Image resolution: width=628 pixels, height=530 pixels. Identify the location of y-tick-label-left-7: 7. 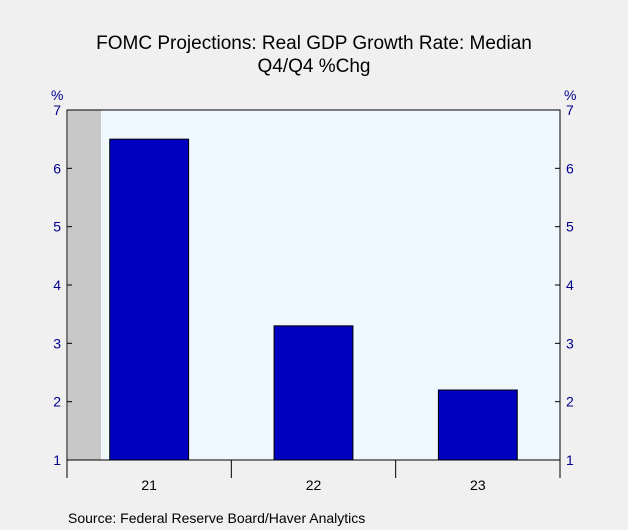
(57, 110).